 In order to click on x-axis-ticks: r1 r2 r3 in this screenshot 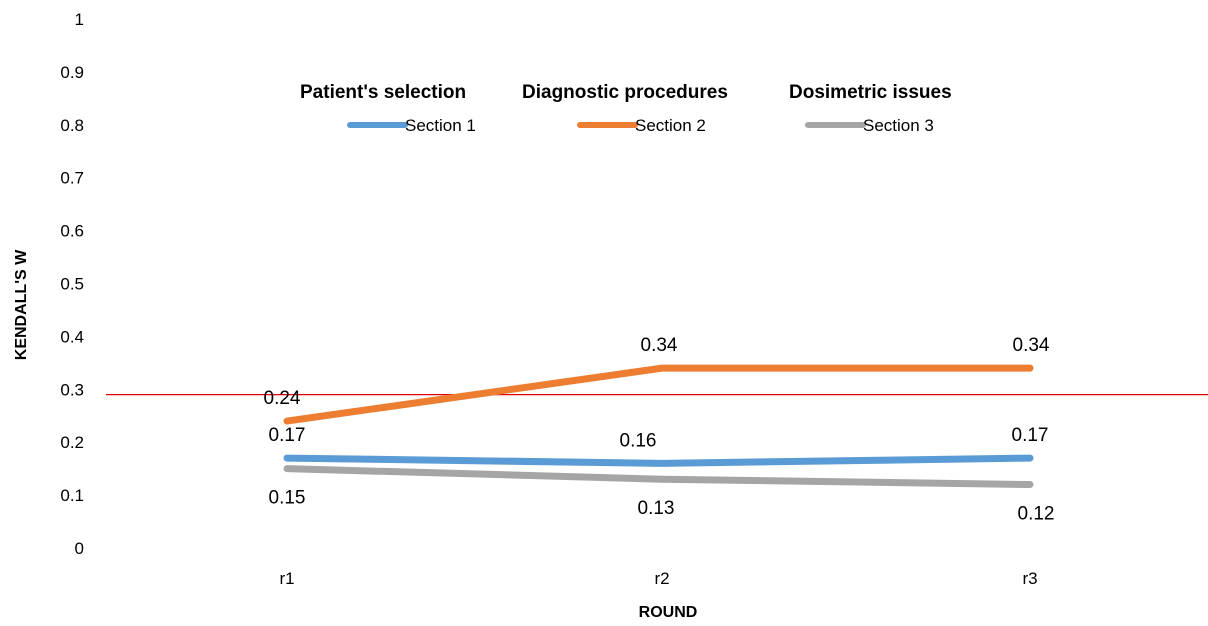, I will do `click(658, 578)`.